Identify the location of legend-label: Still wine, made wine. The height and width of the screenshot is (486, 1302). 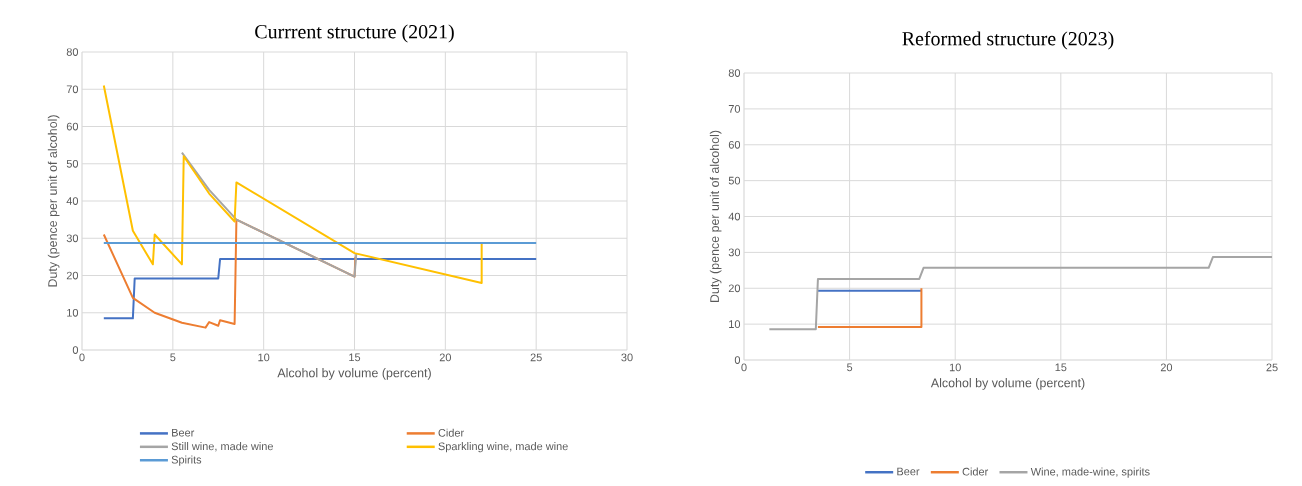
(222, 447).